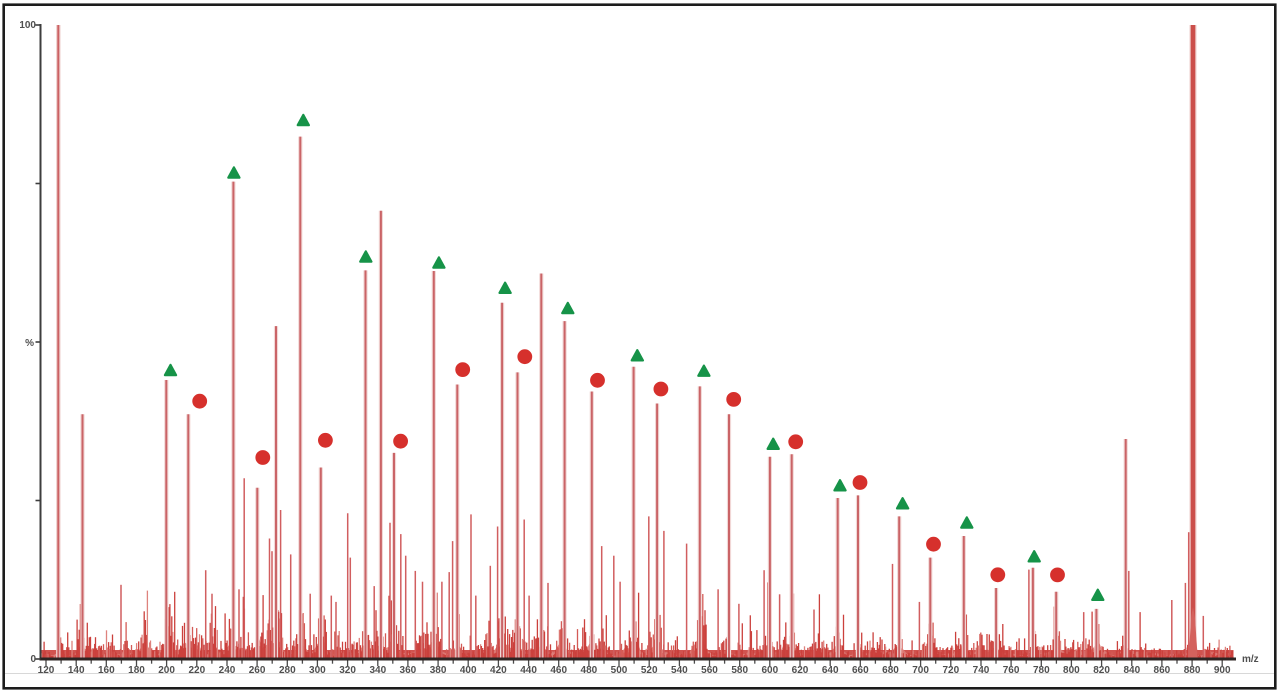  What do you see at coordinates (317, 670) in the screenshot?
I see `svg-text: 300` at bounding box center [317, 670].